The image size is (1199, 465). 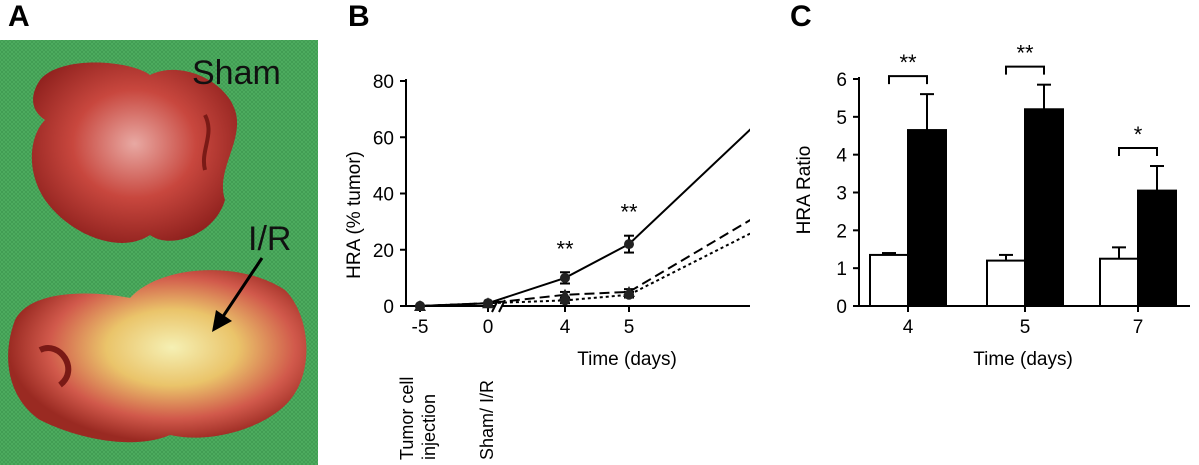 I want to click on y-tick-label: 4, so click(x=841, y=156).